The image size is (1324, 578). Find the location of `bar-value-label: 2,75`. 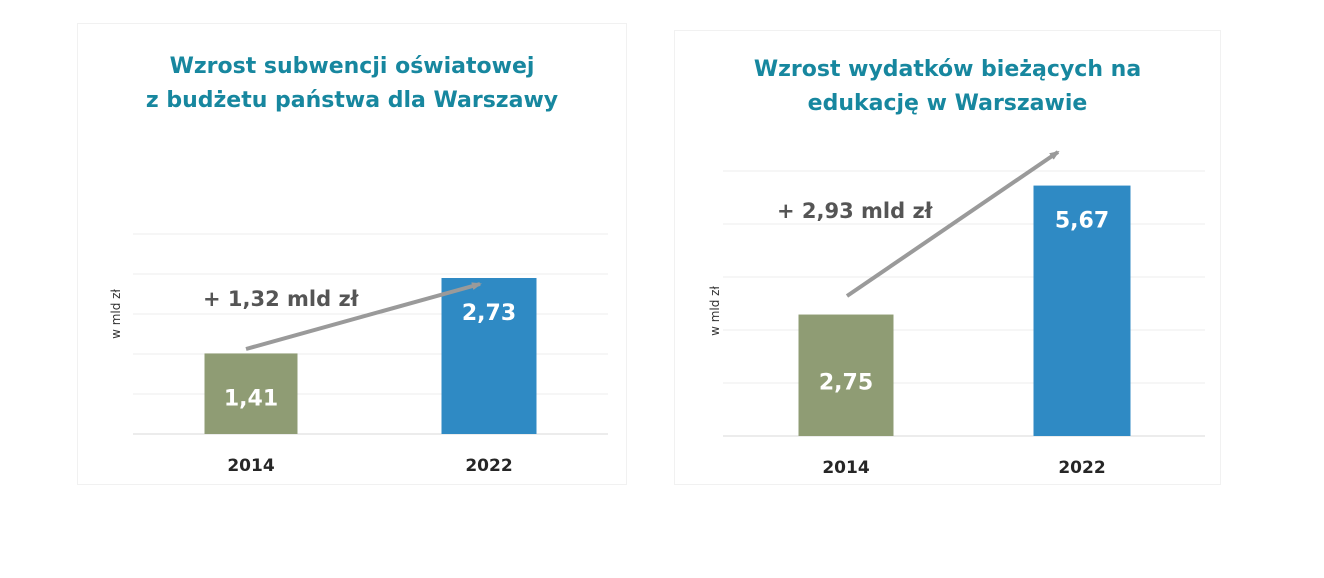

bar-value-label: 2,75 is located at coordinates (846, 382).